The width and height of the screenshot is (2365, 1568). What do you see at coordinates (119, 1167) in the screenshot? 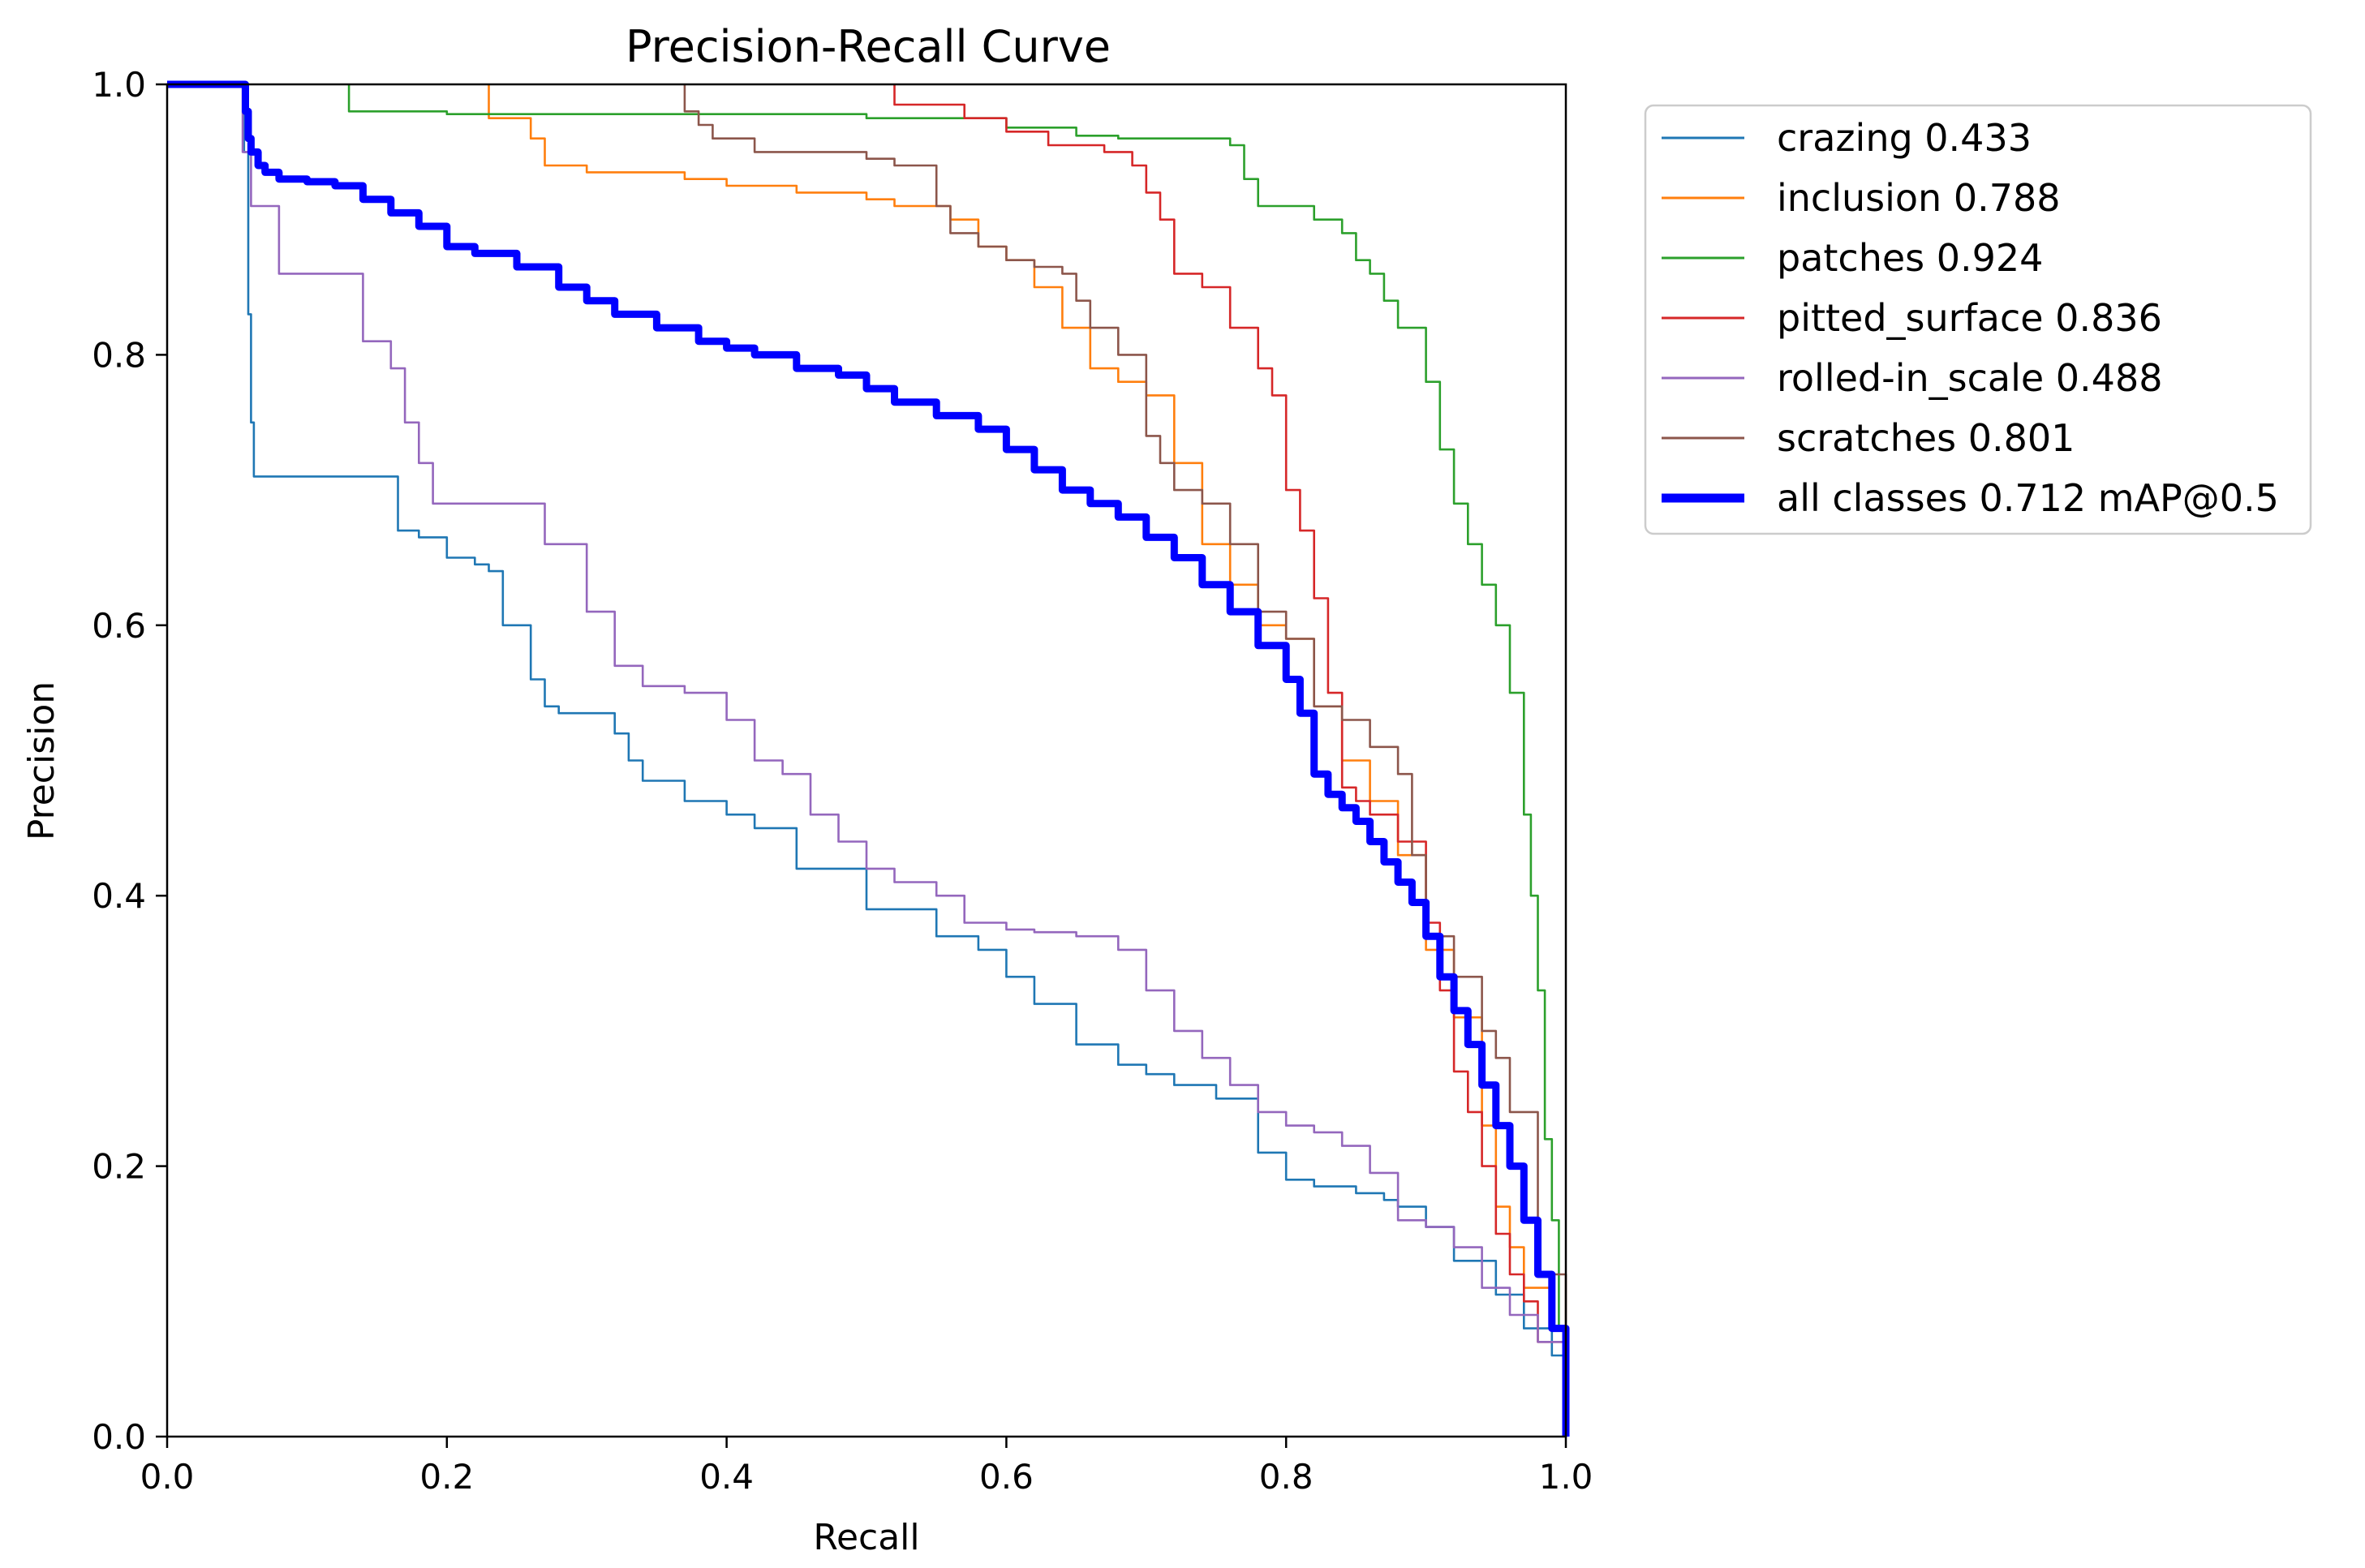
I see `y-tick-label: 0.2` at bounding box center [119, 1167].